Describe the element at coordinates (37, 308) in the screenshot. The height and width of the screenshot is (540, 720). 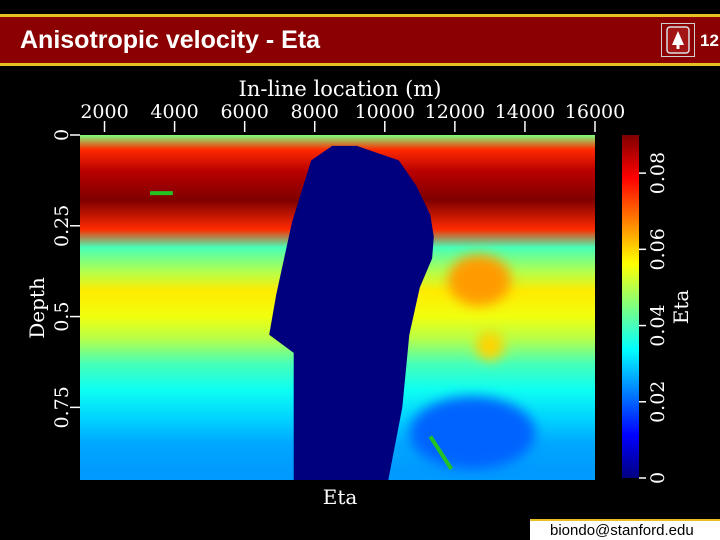
I see `y-axis-label: Depth` at that location.